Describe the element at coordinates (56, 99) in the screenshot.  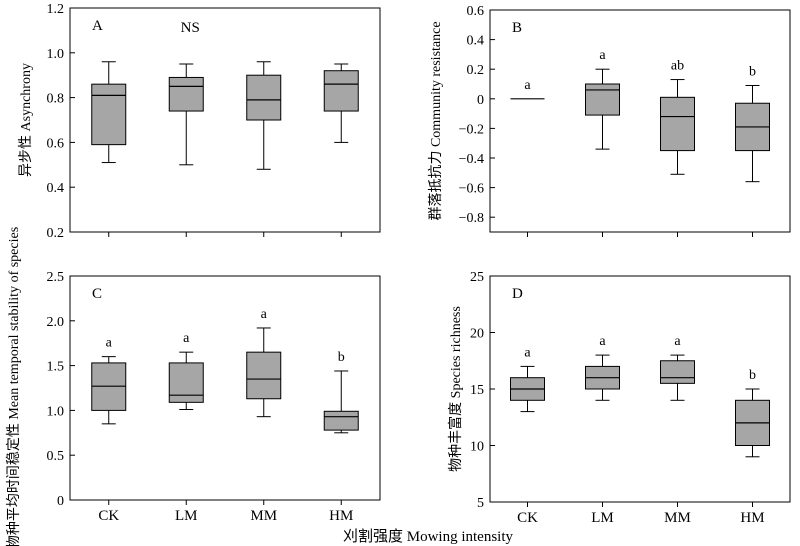
I see `y-tick-label: 0.8` at that location.